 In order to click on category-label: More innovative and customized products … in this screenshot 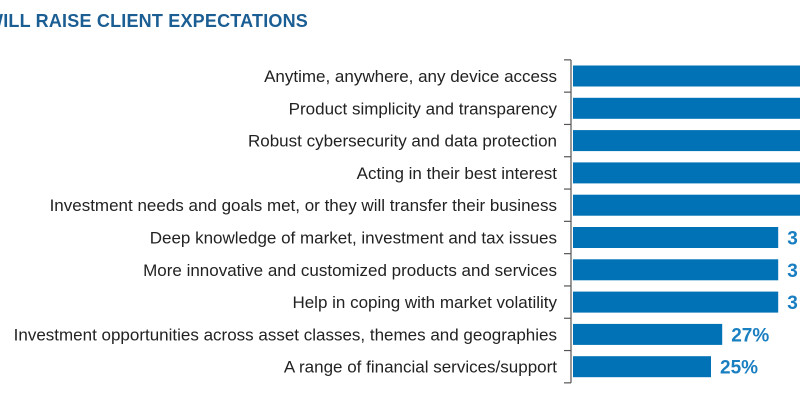, I will do `click(350, 270)`.